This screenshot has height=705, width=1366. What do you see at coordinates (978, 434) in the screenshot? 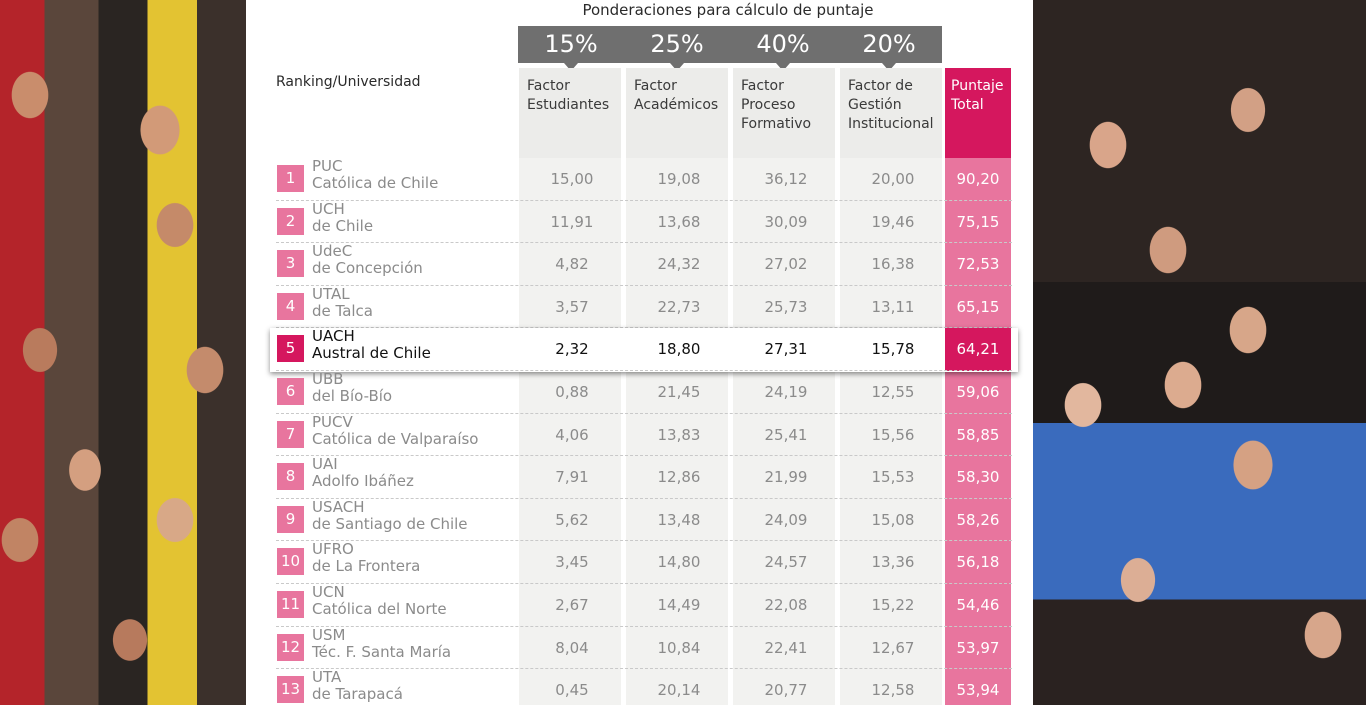
I see `value-total: 58,85` at bounding box center [978, 434].